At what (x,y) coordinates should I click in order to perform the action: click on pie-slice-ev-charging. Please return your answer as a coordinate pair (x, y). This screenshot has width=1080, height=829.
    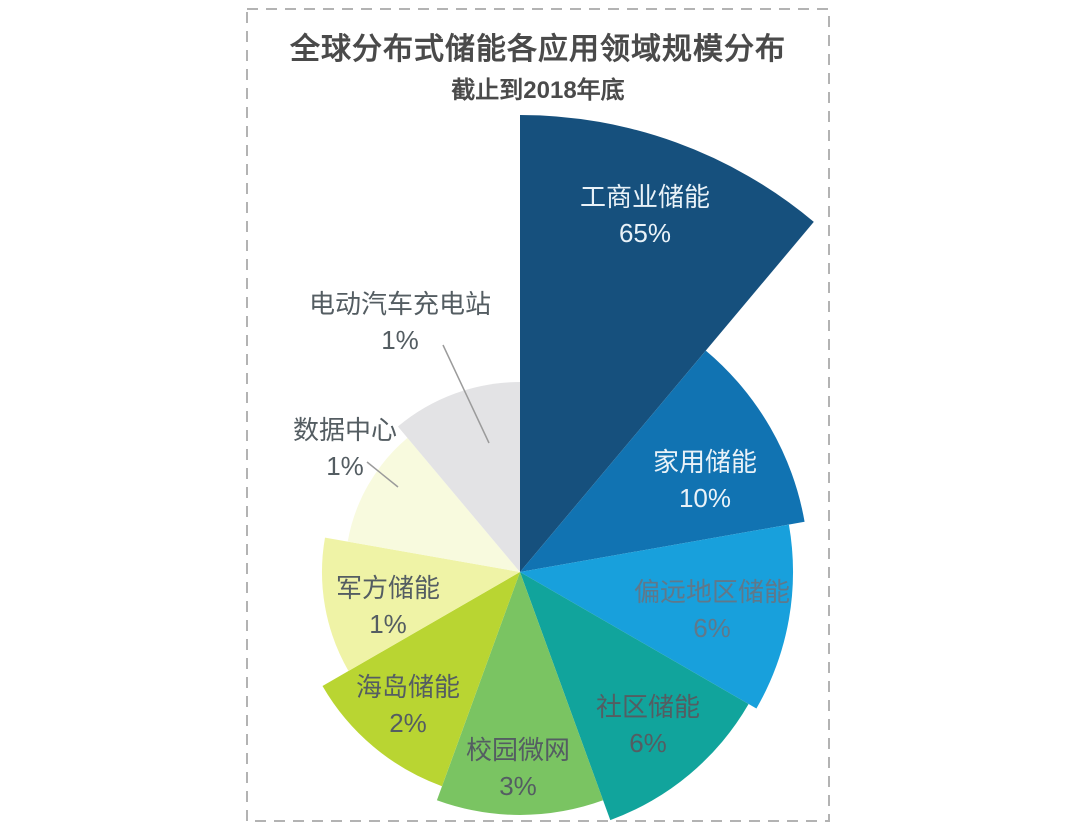
    Looking at the image, I should click on (458, 477).